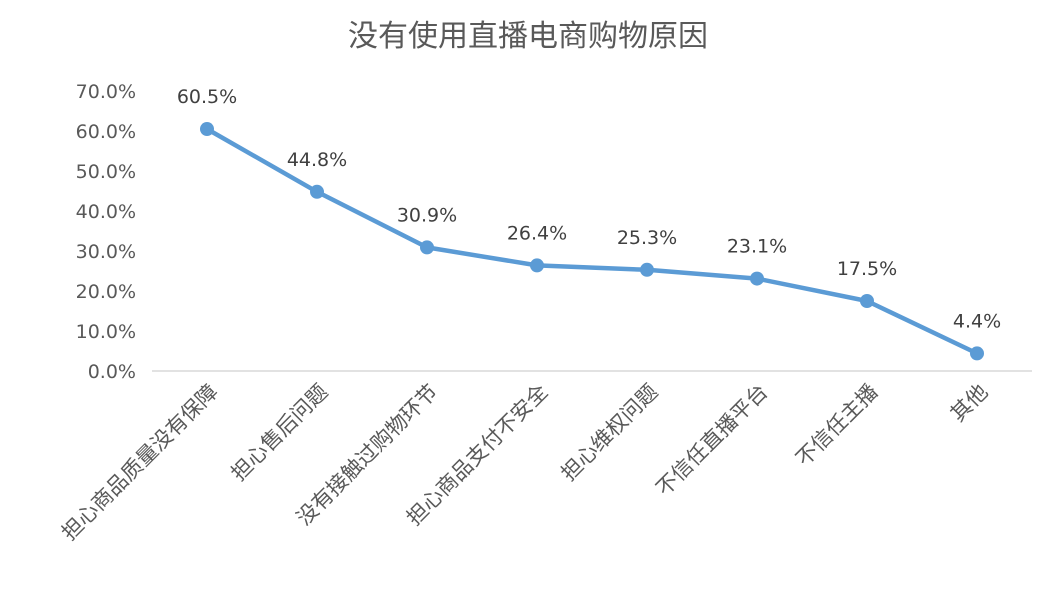 This screenshot has height=604, width=1059. Describe the element at coordinates (139, 462) in the screenshot. I see `x-tick-label: 担心商品质量没有保障` at that location.